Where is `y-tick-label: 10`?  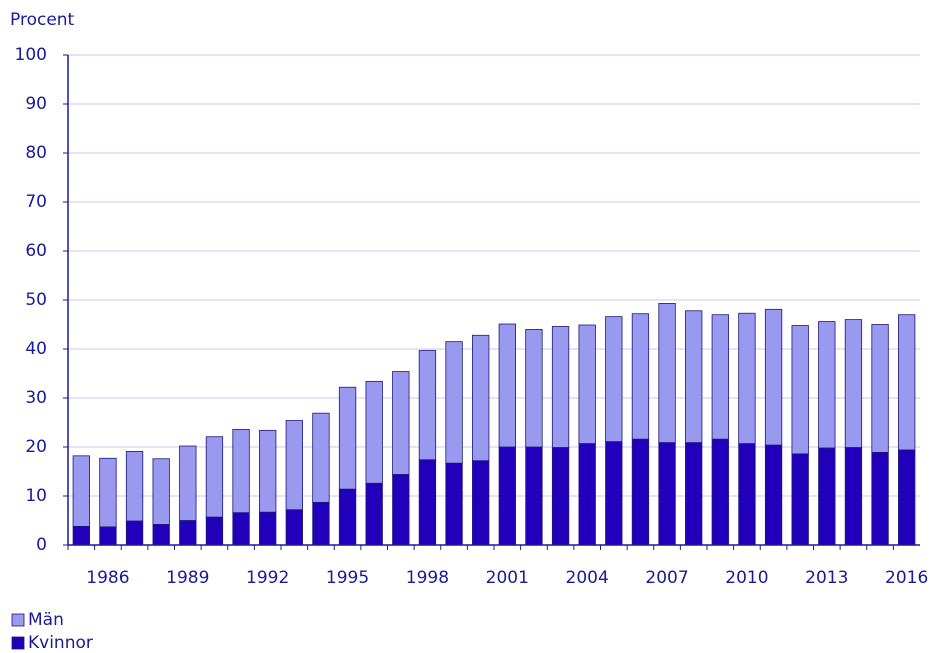
y-tick-label: 10 is located at coordinates (36, 496).